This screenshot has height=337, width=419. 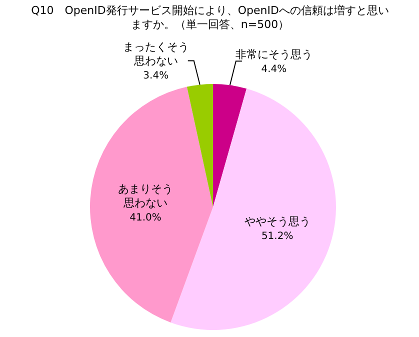 What do you see at coordinates (277, 221) in the screenshot?
I see `slice-label: ややそう思う` at bounding box center [277, 221].